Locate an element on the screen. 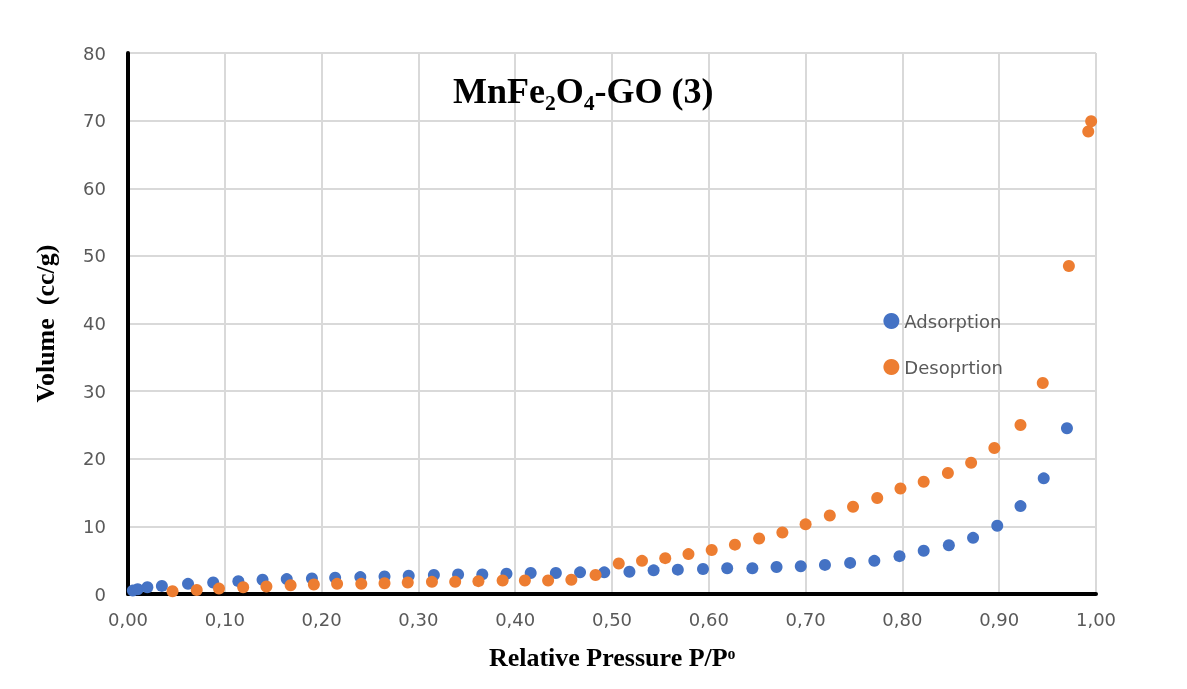 This screenshot has width=1187, height=689. legend-label: Adsorption is located at coordinates (953, 321).